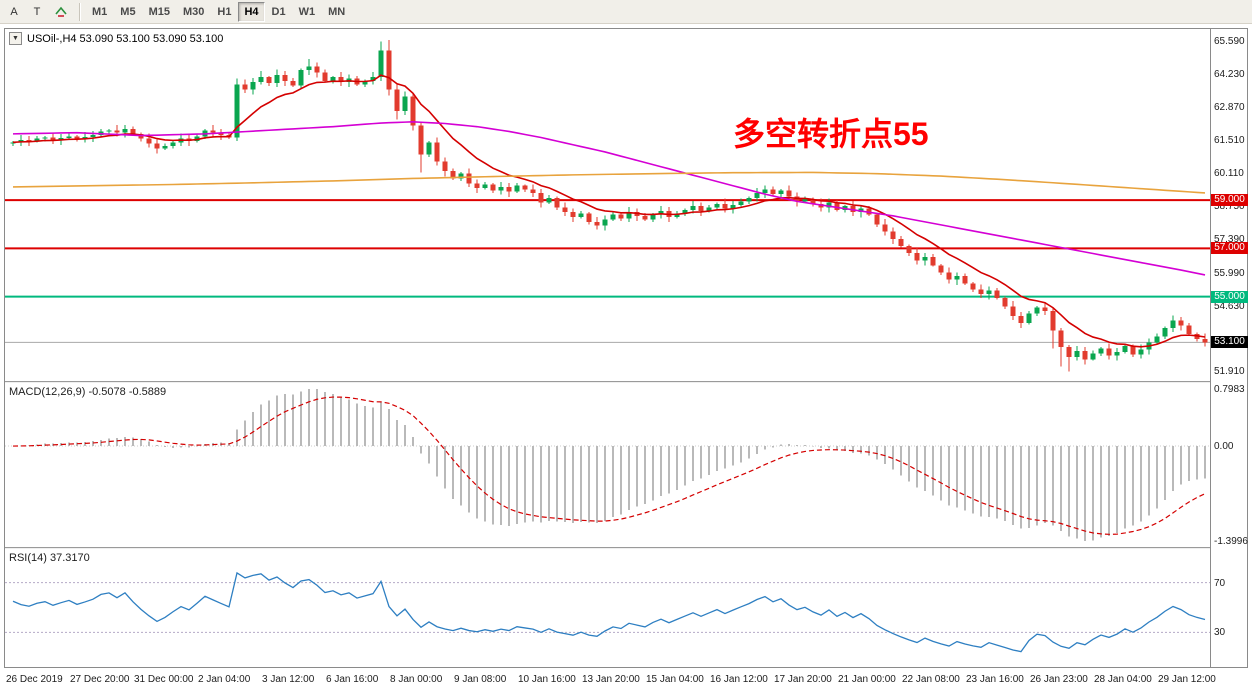 The height and width of the screenshot is (696, 1252). Describe the element at coordinates (1229, 389) in the screenshot. I see `macd-axis-label: 0.7983` at that location.